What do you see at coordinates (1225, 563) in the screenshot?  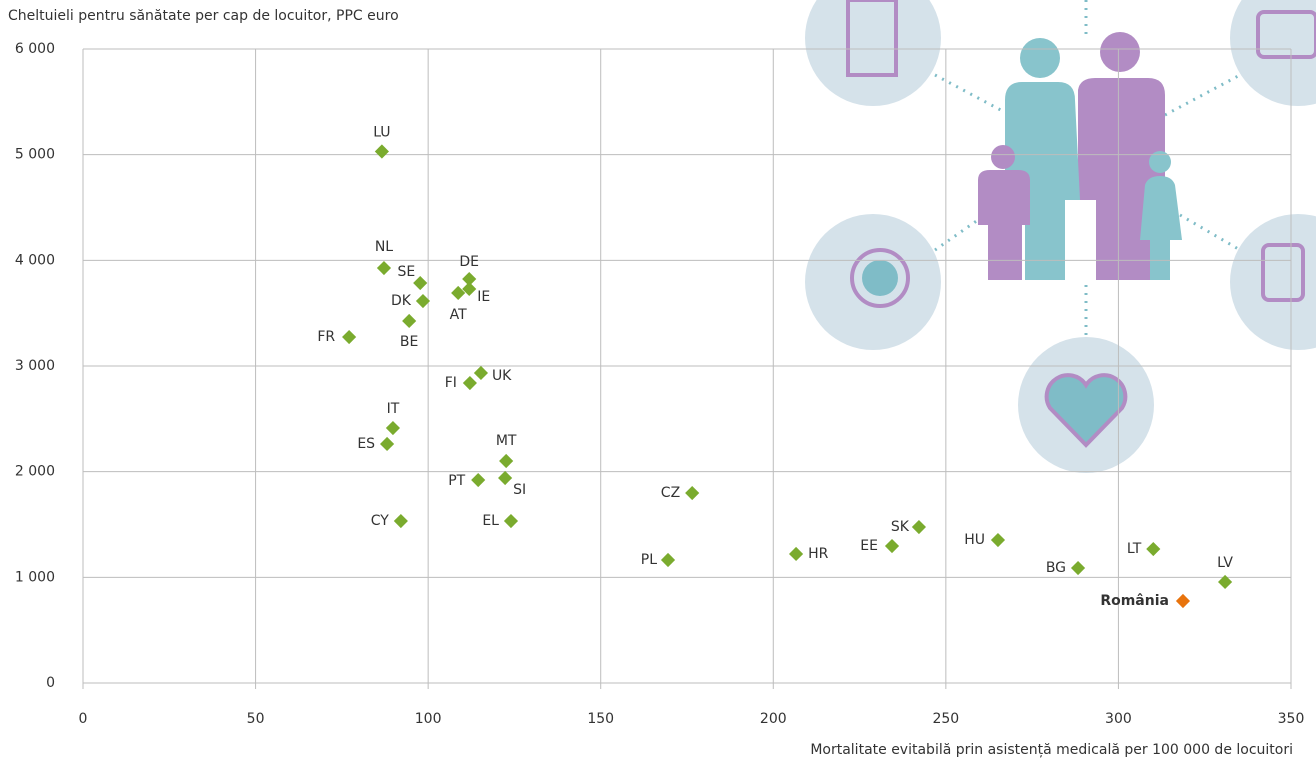 I see `point-label: LV` at bounding box center [1225, 563].